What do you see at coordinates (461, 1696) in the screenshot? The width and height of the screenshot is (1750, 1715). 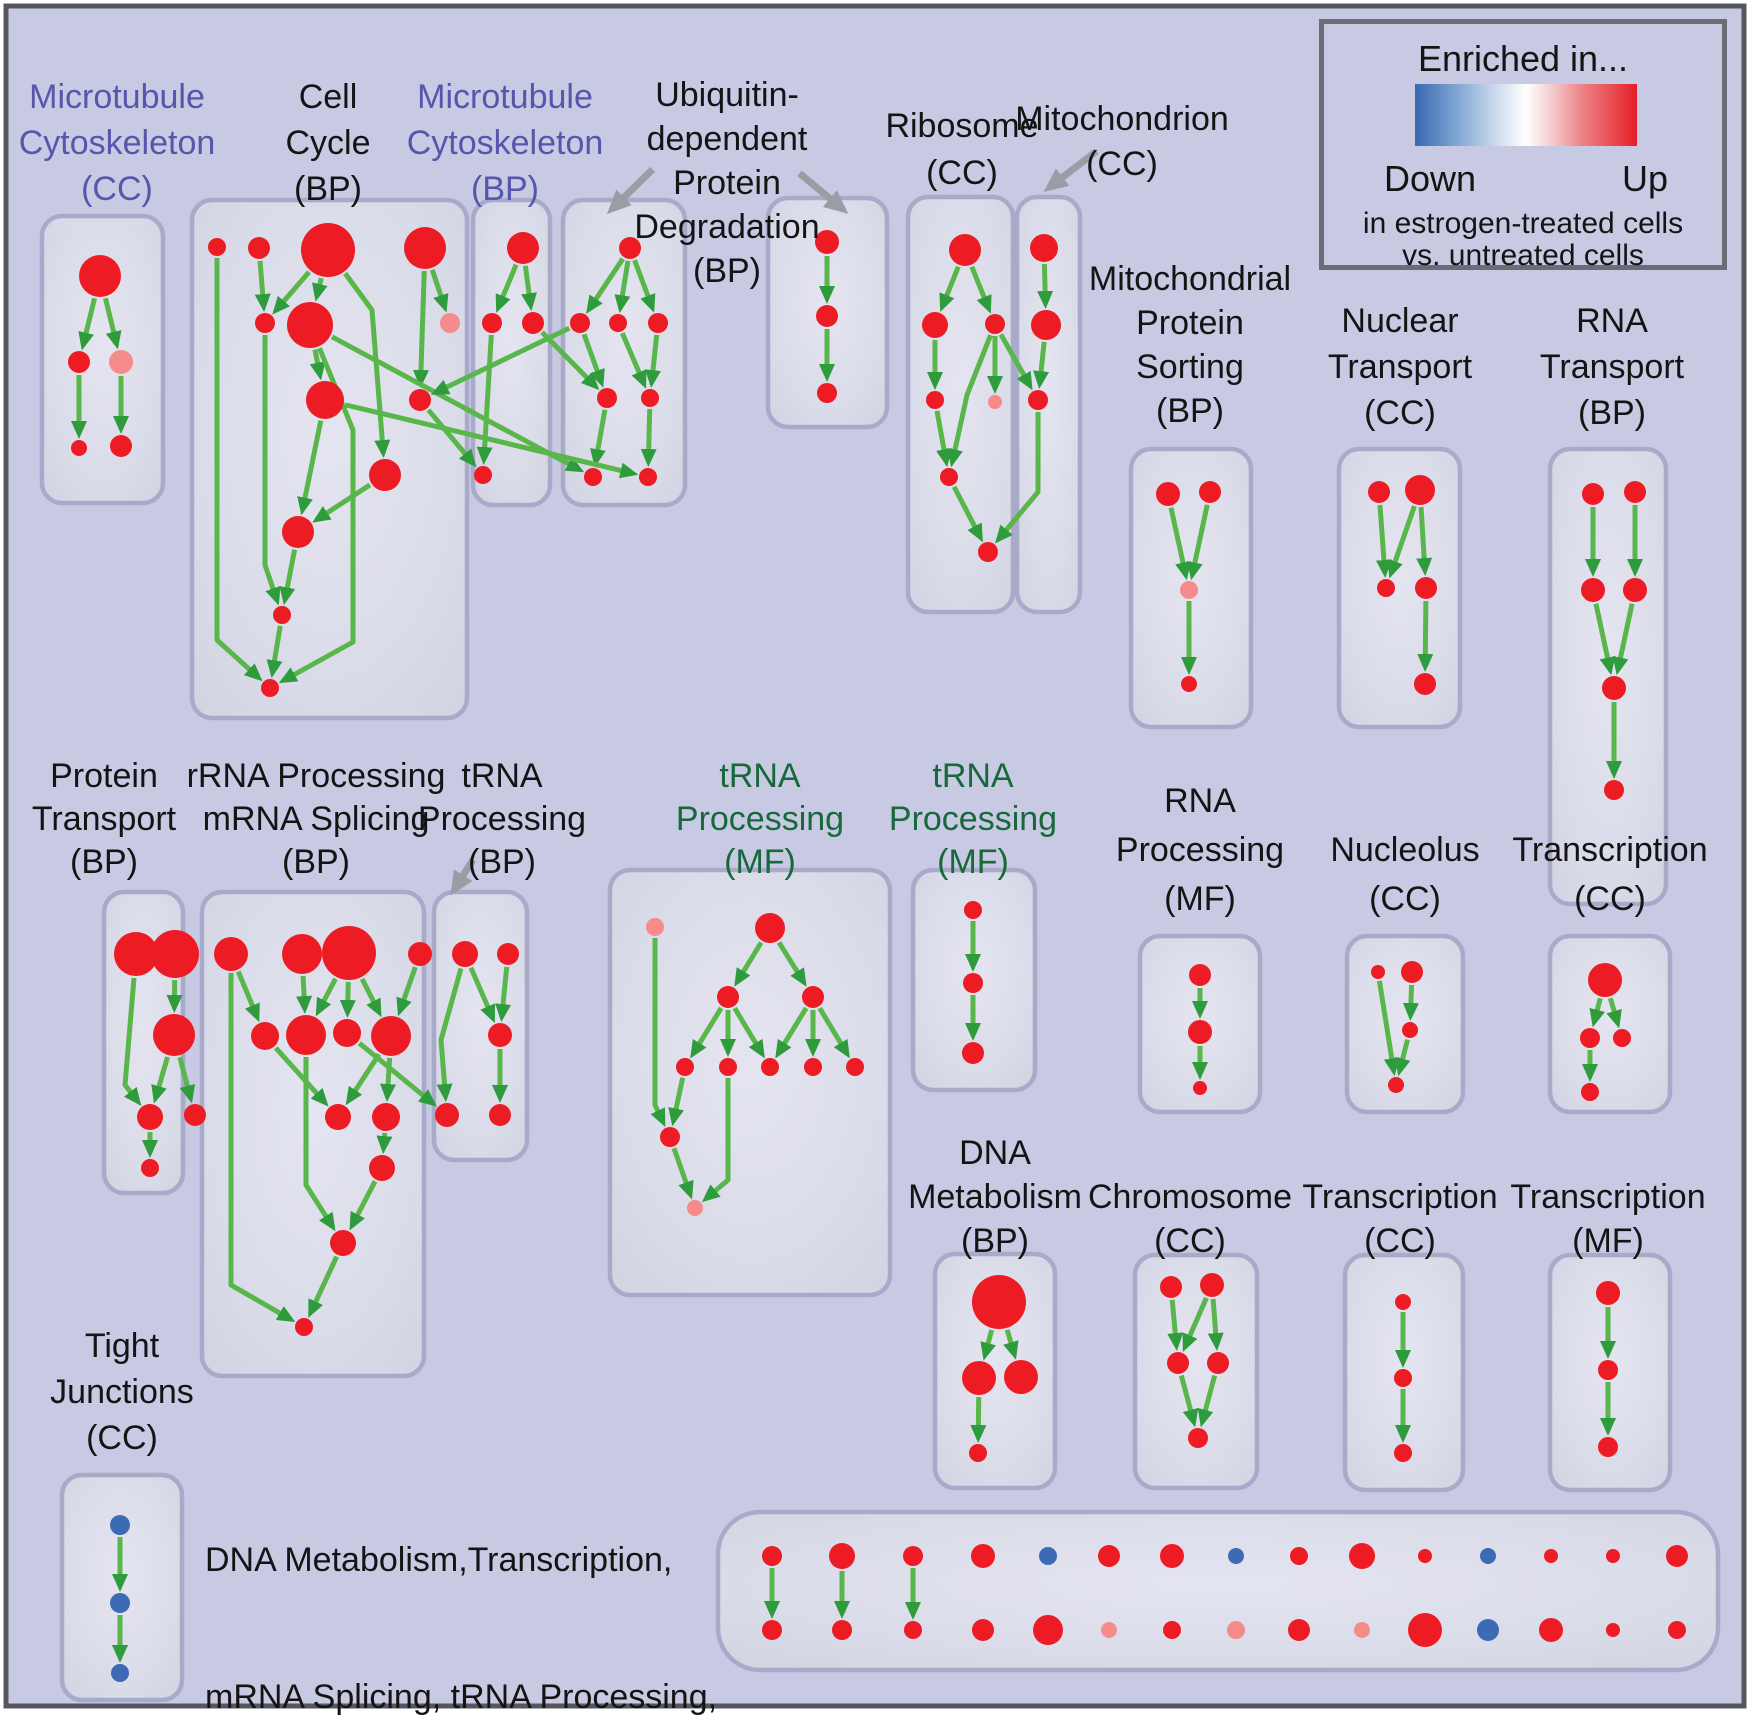 I see `text-line: mRNA Splicing, tRNA Processing,` at bounding box center [461, 1696].